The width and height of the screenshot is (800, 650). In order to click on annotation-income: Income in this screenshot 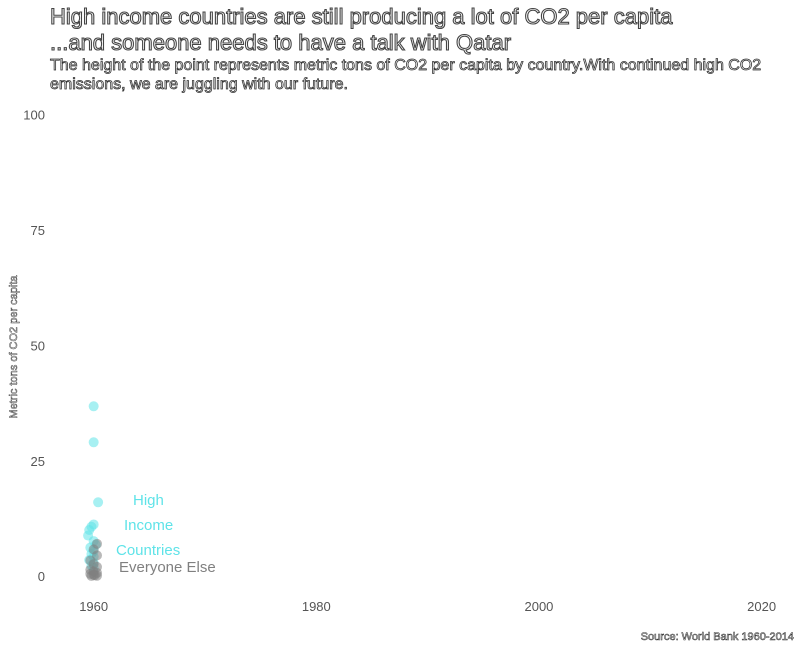, I will do `click(148, 525)`.